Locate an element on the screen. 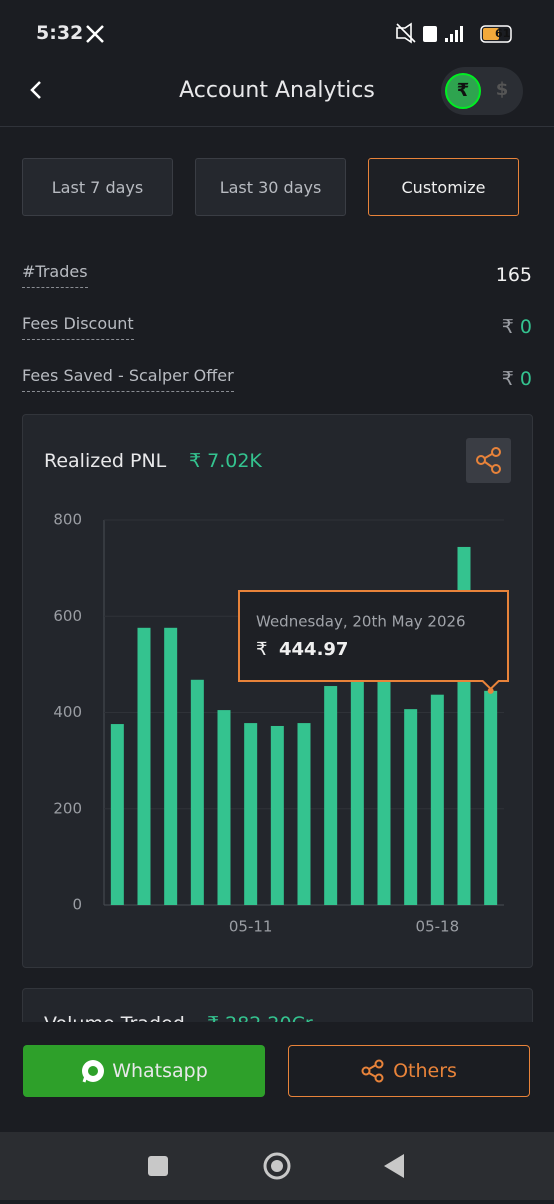 Image resolution: width=554 pixels, height=1204 pixels. x-tick-label: 05-18 is located at coordinates (438, 927).